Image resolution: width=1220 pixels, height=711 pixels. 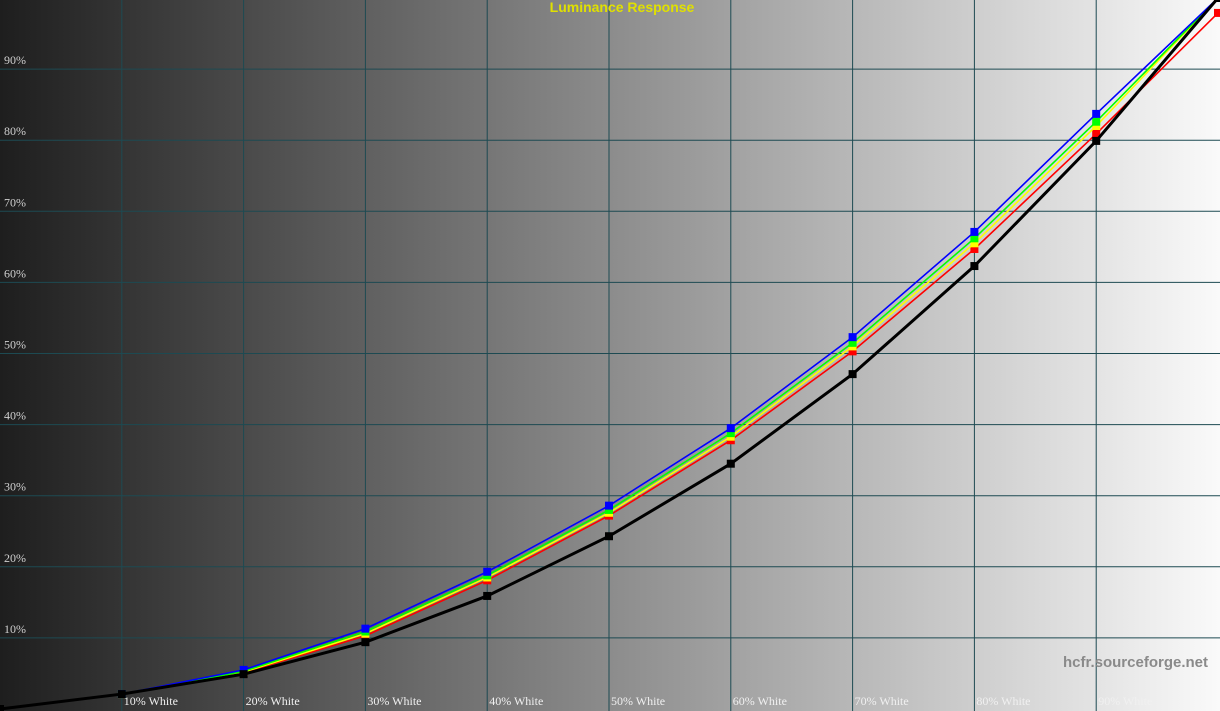 What do you see at coordinates (15, 345) in the screenshot?
I see `y-tick-label: 50%` at bounding box center [15, 345].